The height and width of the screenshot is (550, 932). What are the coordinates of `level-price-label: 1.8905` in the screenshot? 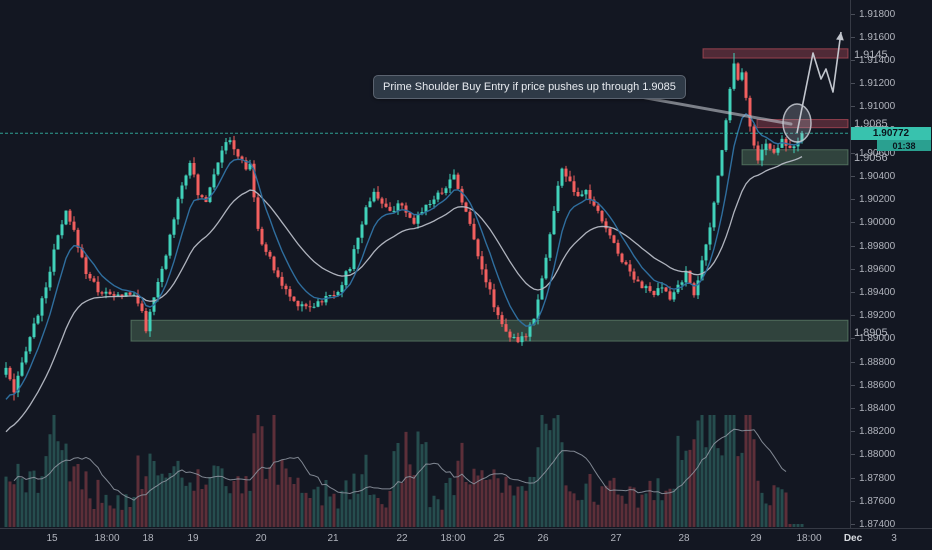 It's located at (871, 333).